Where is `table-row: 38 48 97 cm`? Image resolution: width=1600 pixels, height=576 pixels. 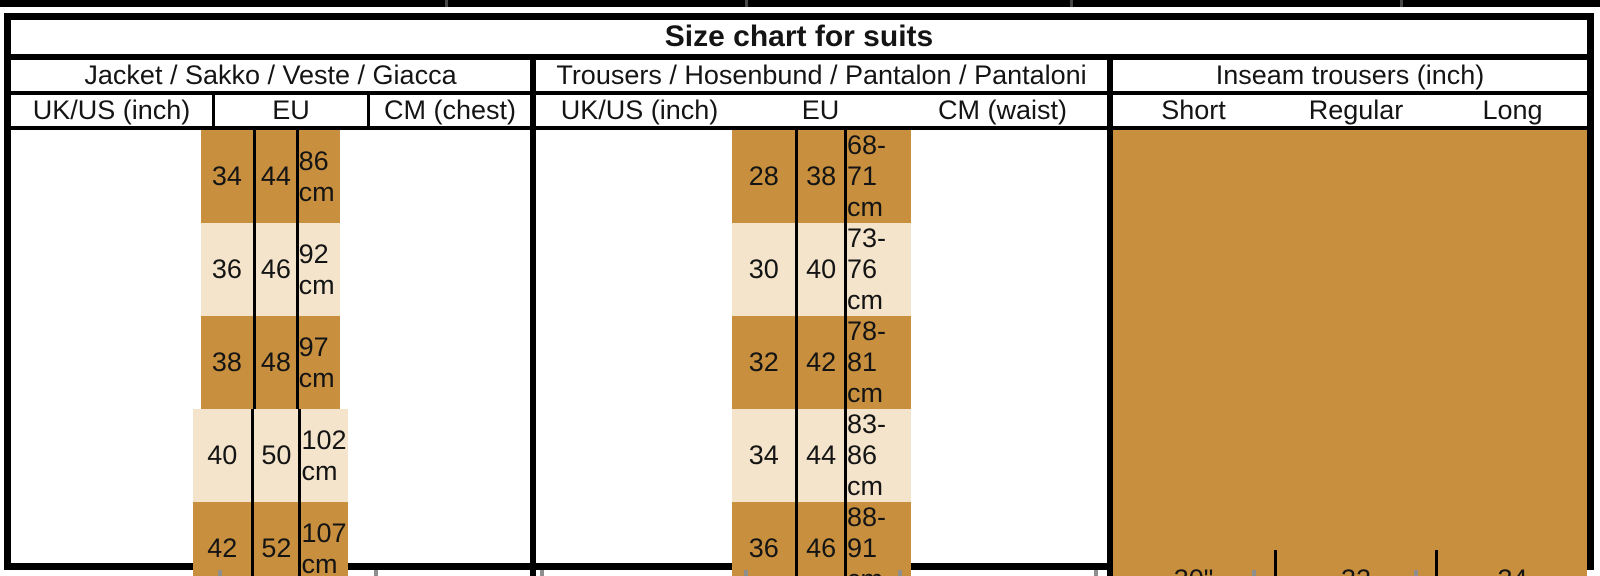
table-row: 38 48 97 cm is located at coordinates (270, 362).